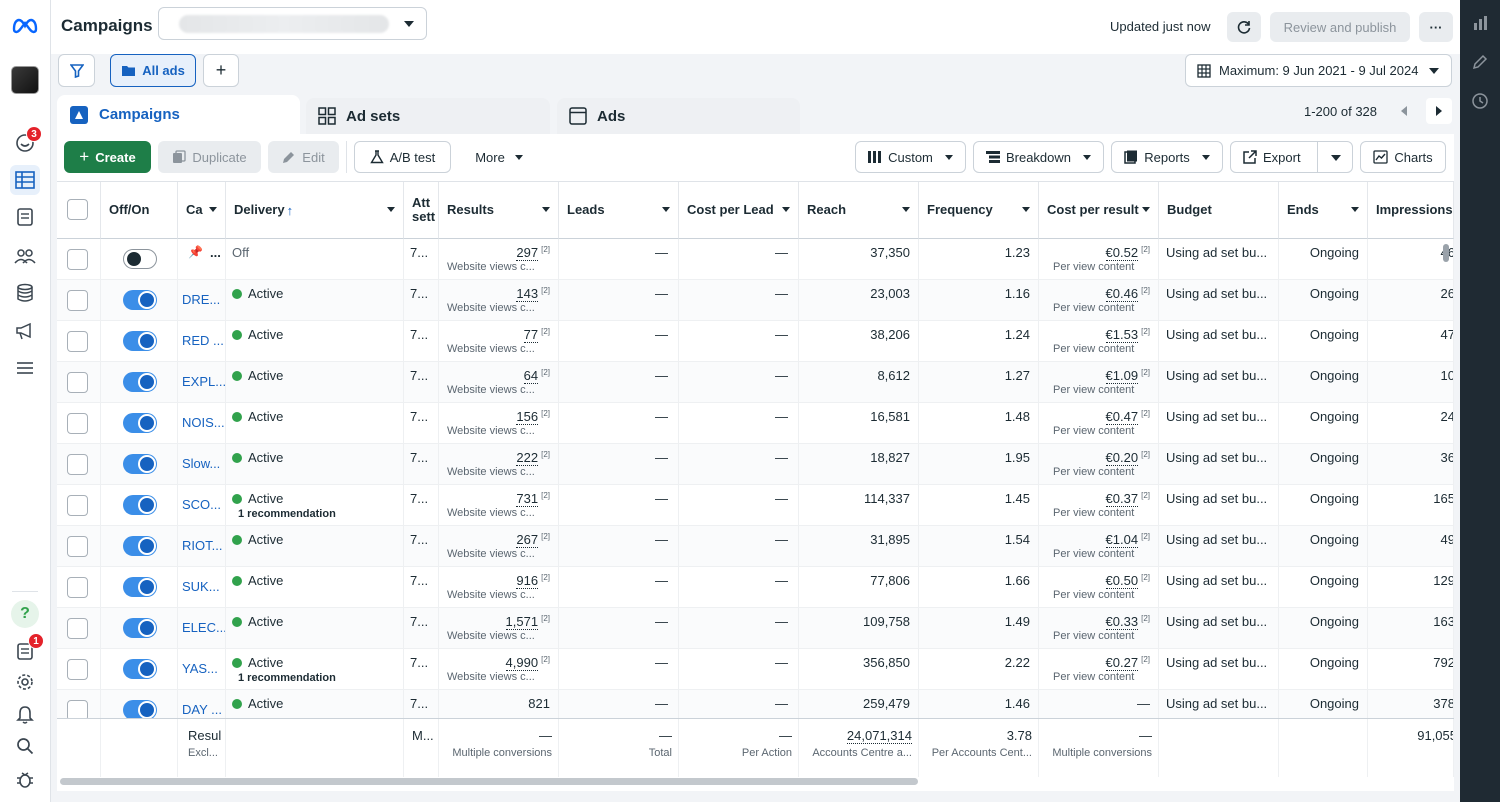  Describe the element at coordinates (619, 210) in the screenshot. I see `column-header-leads: Leads` at that location.